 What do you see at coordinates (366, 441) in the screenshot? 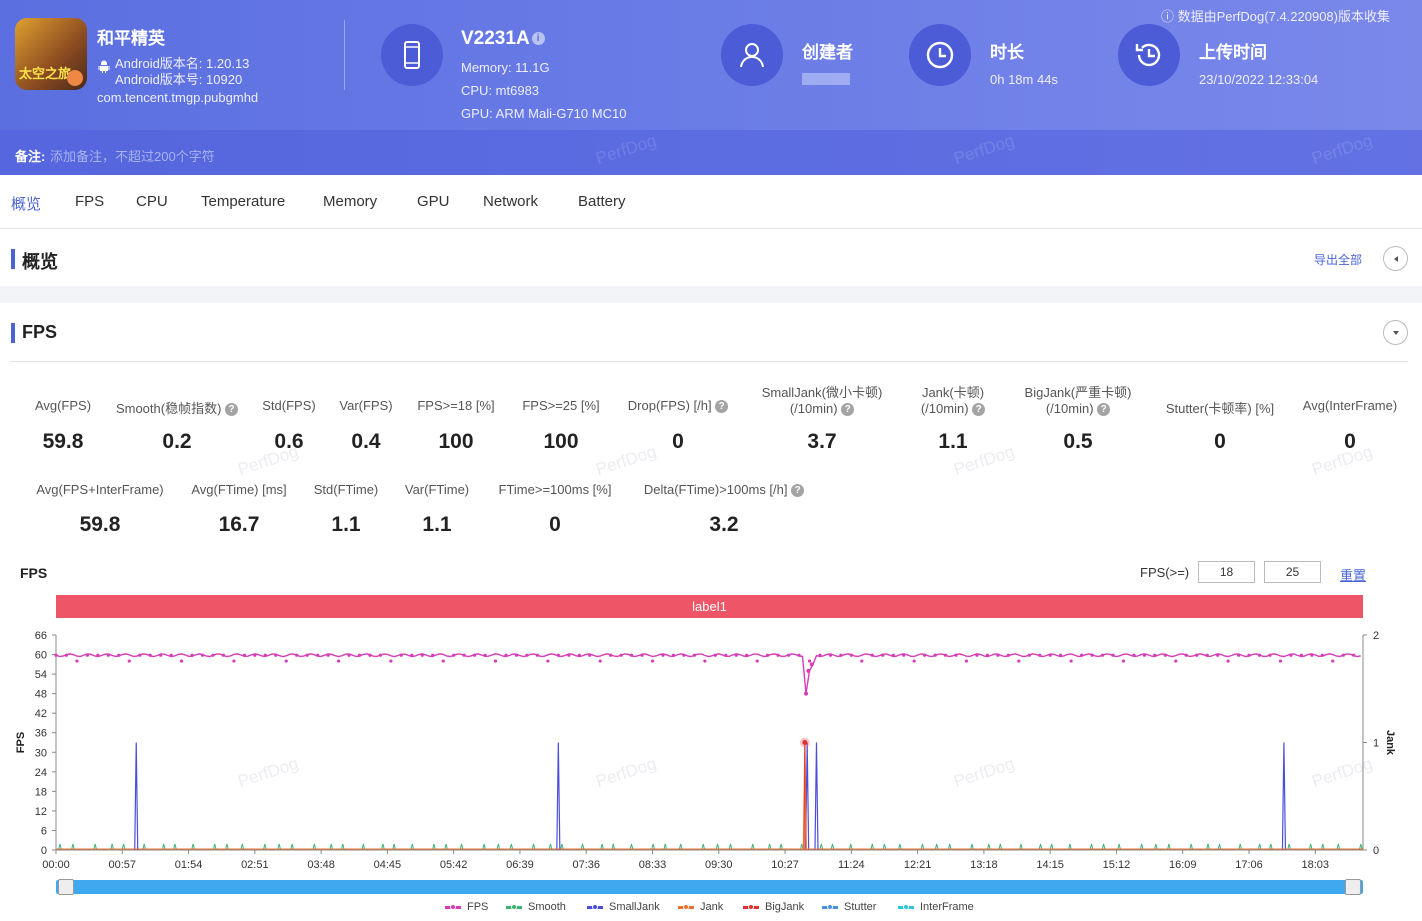
I see `metric-value: 0.4` at bounding box center [366, 441].